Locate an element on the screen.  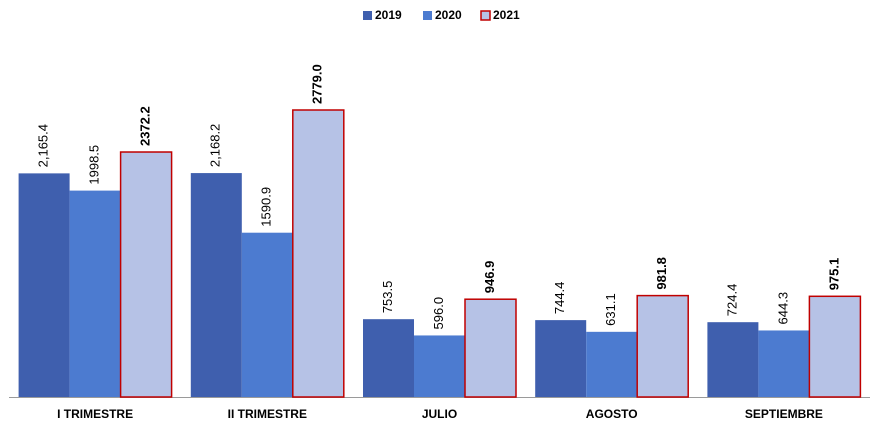
value-label: 1998.5 is located at coordinates (94, 165).